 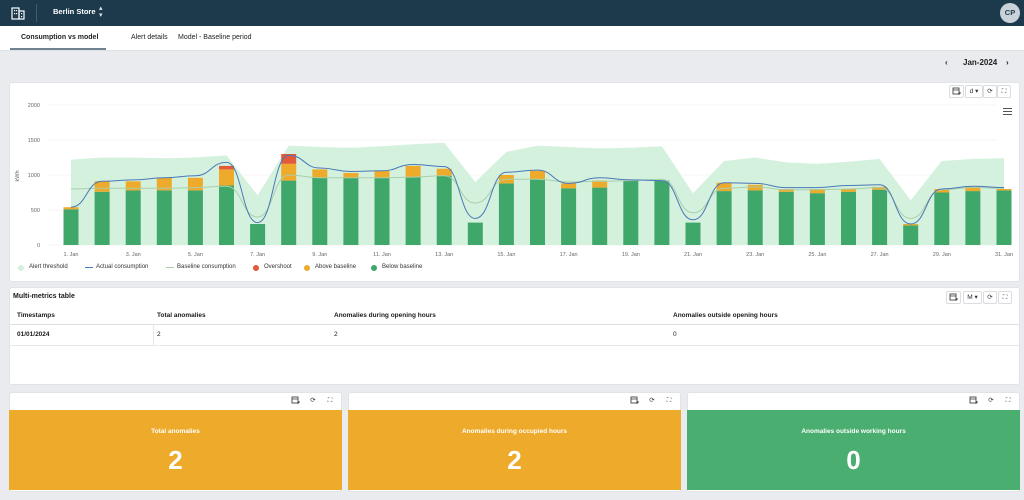 I want to click on x-tick-label: 19. Jan, so click(x=631, y=255).